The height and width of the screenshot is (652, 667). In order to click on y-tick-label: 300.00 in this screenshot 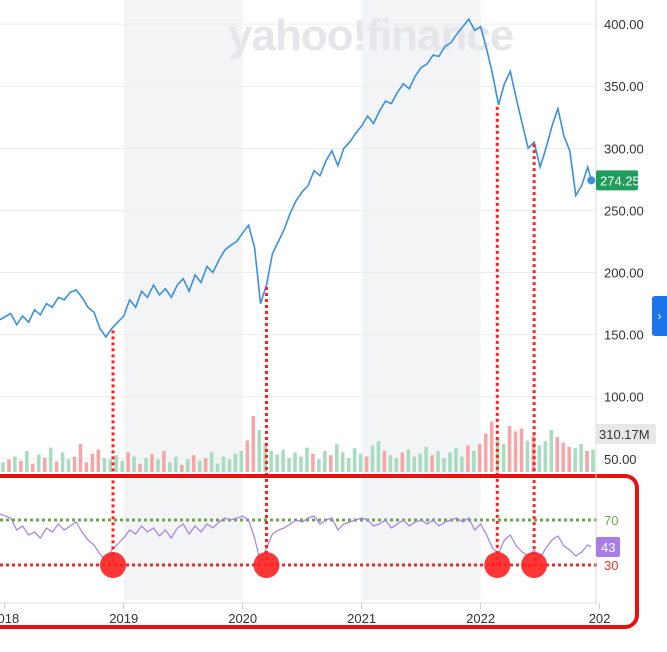, I will do `click(624, 148)`.